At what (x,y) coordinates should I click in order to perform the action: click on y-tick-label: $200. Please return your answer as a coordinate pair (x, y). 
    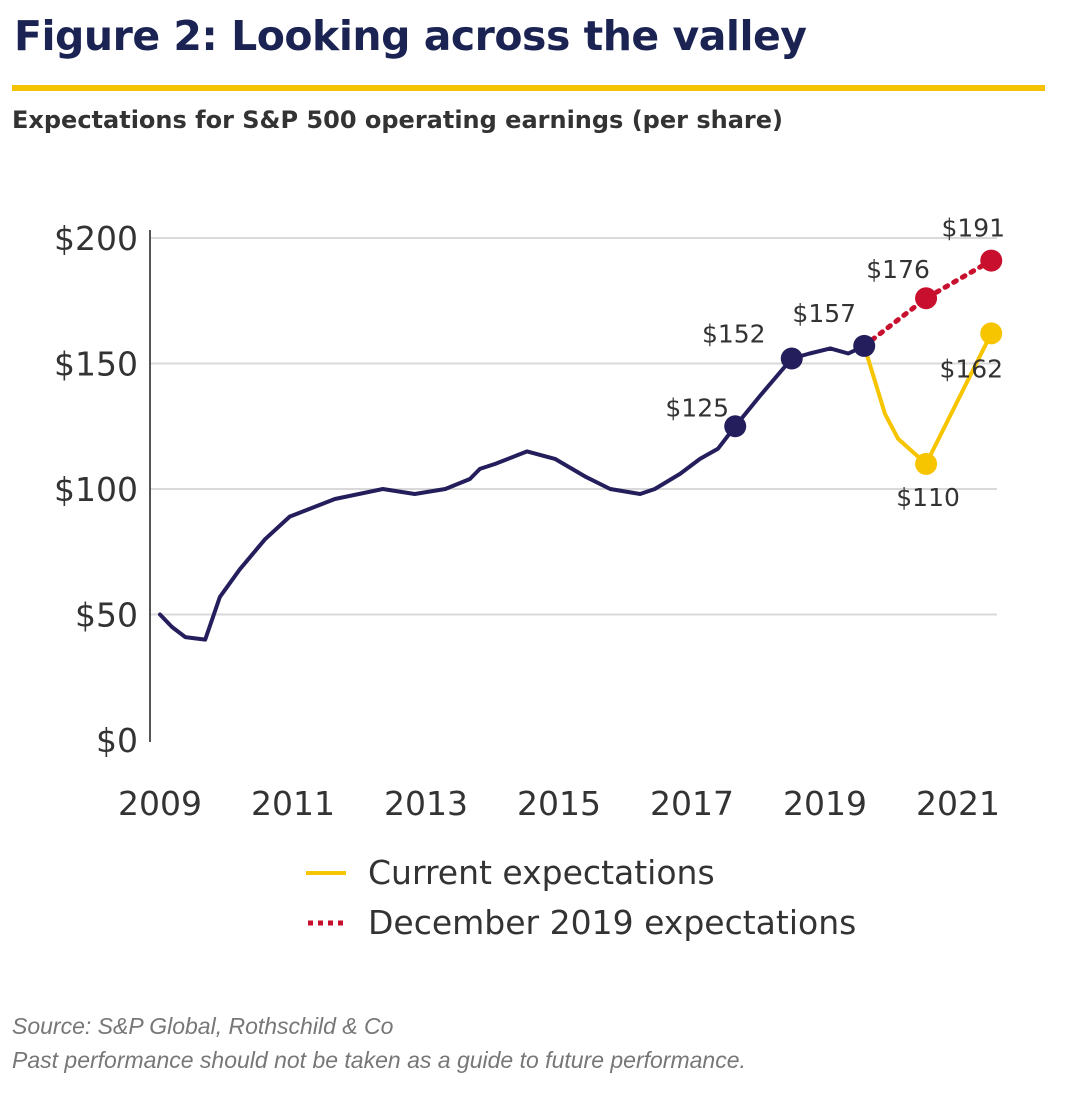
    Looking at the image, I should click on (96, 238).